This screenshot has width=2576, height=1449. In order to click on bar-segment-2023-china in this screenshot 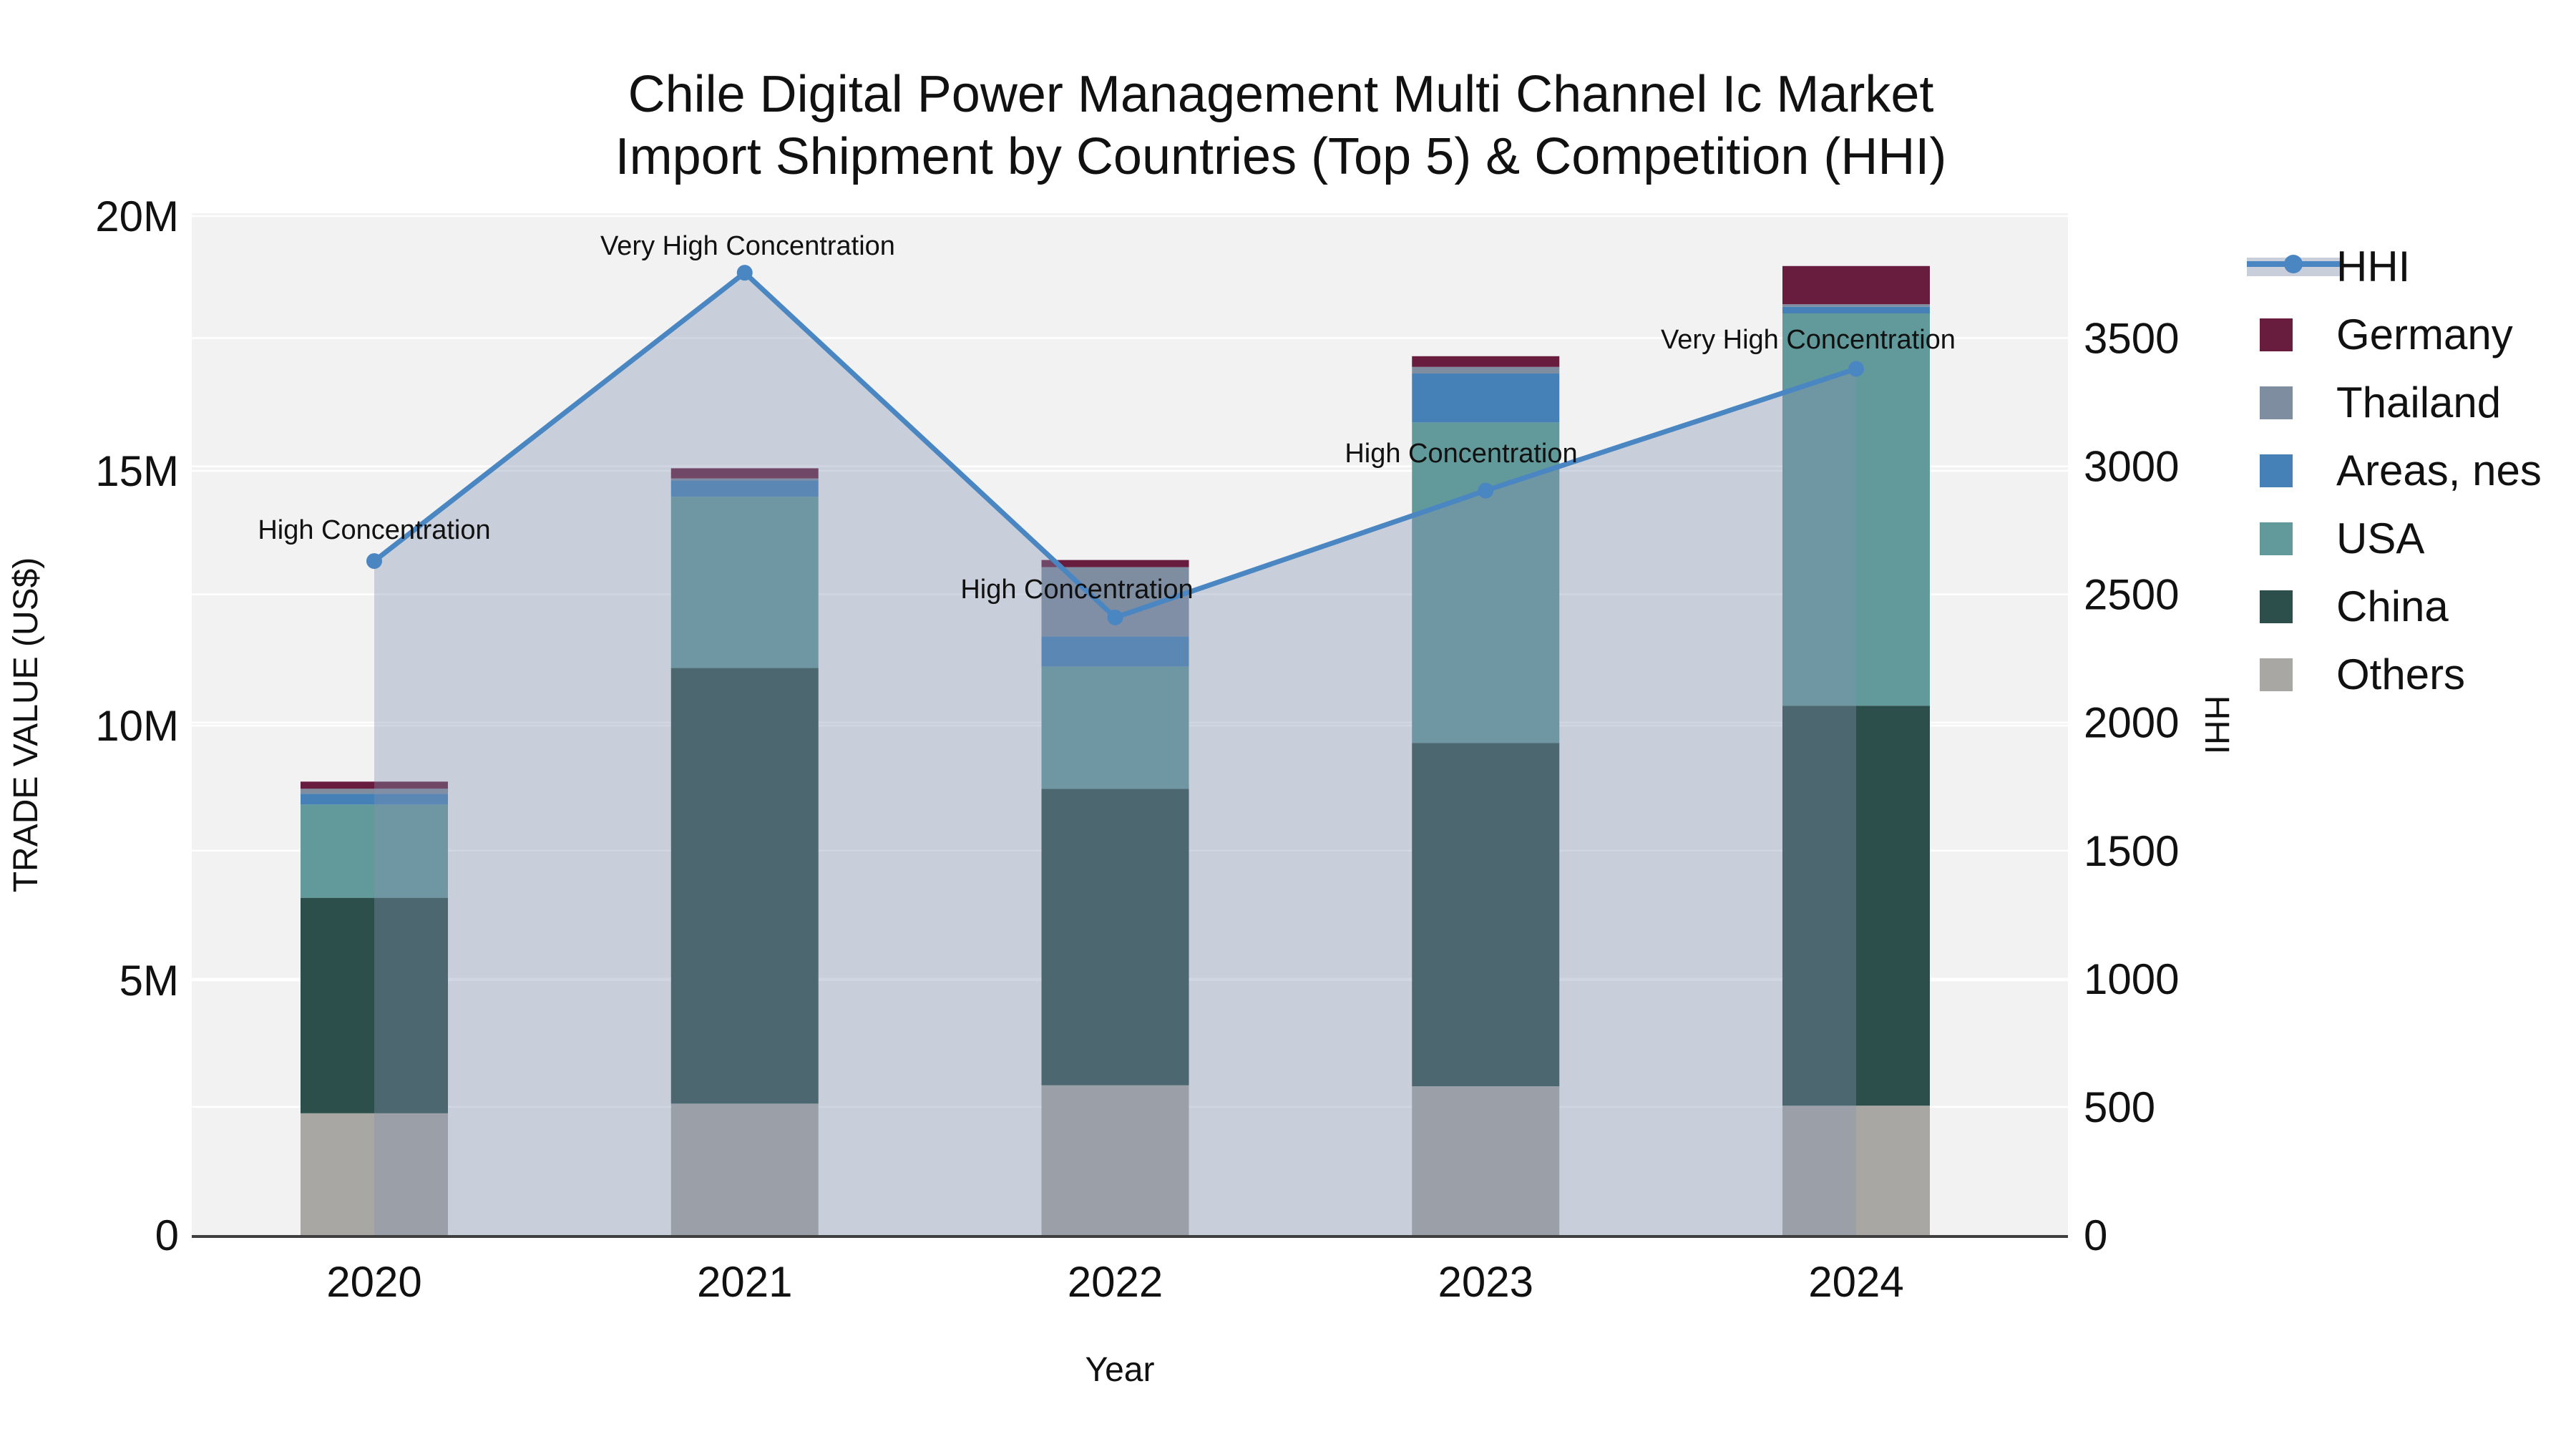, I will do `click(1486, 915)`.